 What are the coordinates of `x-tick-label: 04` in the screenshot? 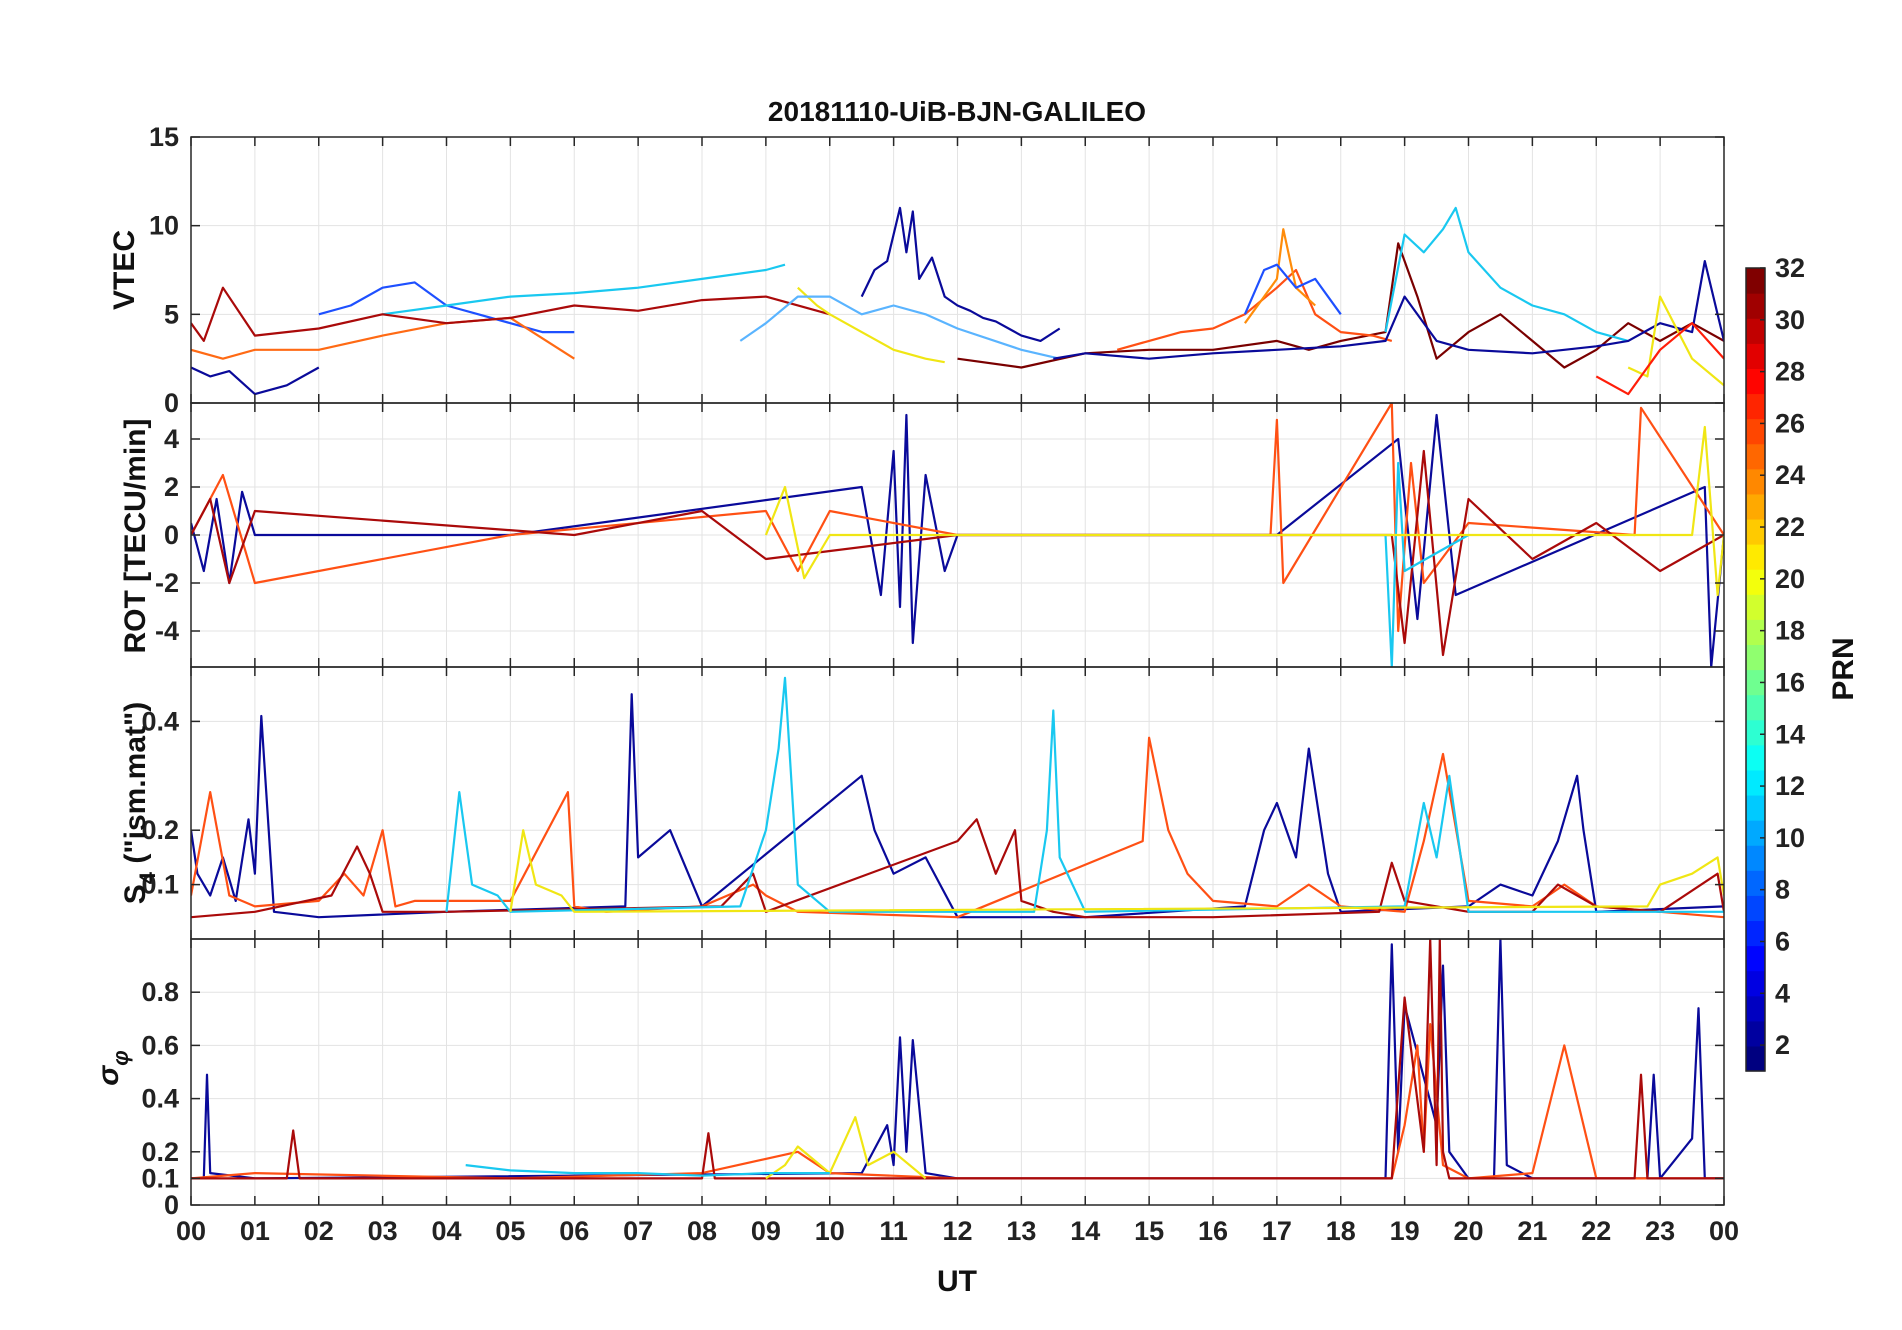 It's located at (446, 1231).